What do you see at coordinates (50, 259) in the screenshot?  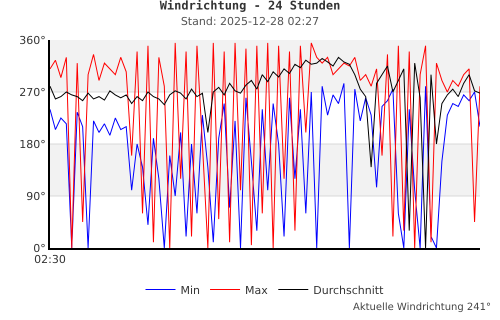 I see `x-tick-label: 02:30` at bounding box center [50, 259].